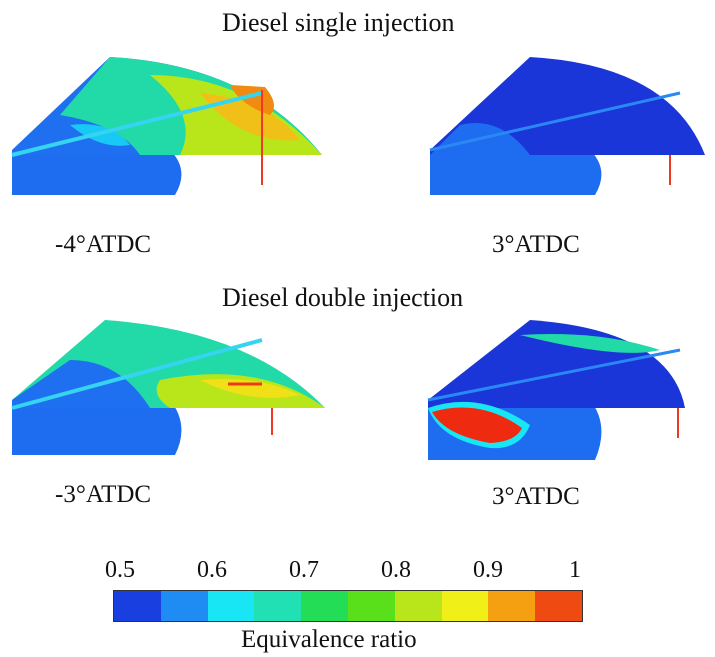  What do you see at coordinates (103, 494) in the screenshot?
I see `panel-label-double-left: -3°ATDC` at bounding box center [103, 494].